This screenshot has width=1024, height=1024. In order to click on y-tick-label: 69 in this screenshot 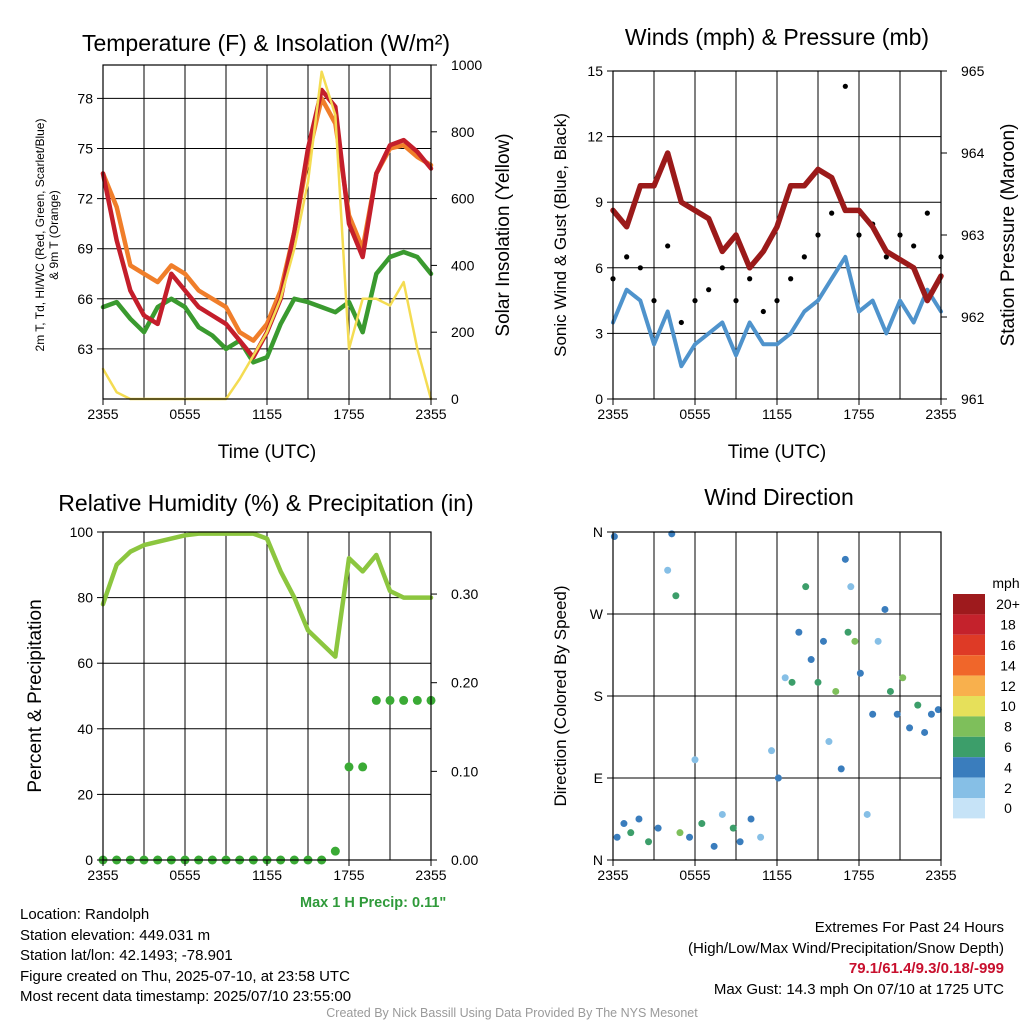, I will do `click(85, 249)`.